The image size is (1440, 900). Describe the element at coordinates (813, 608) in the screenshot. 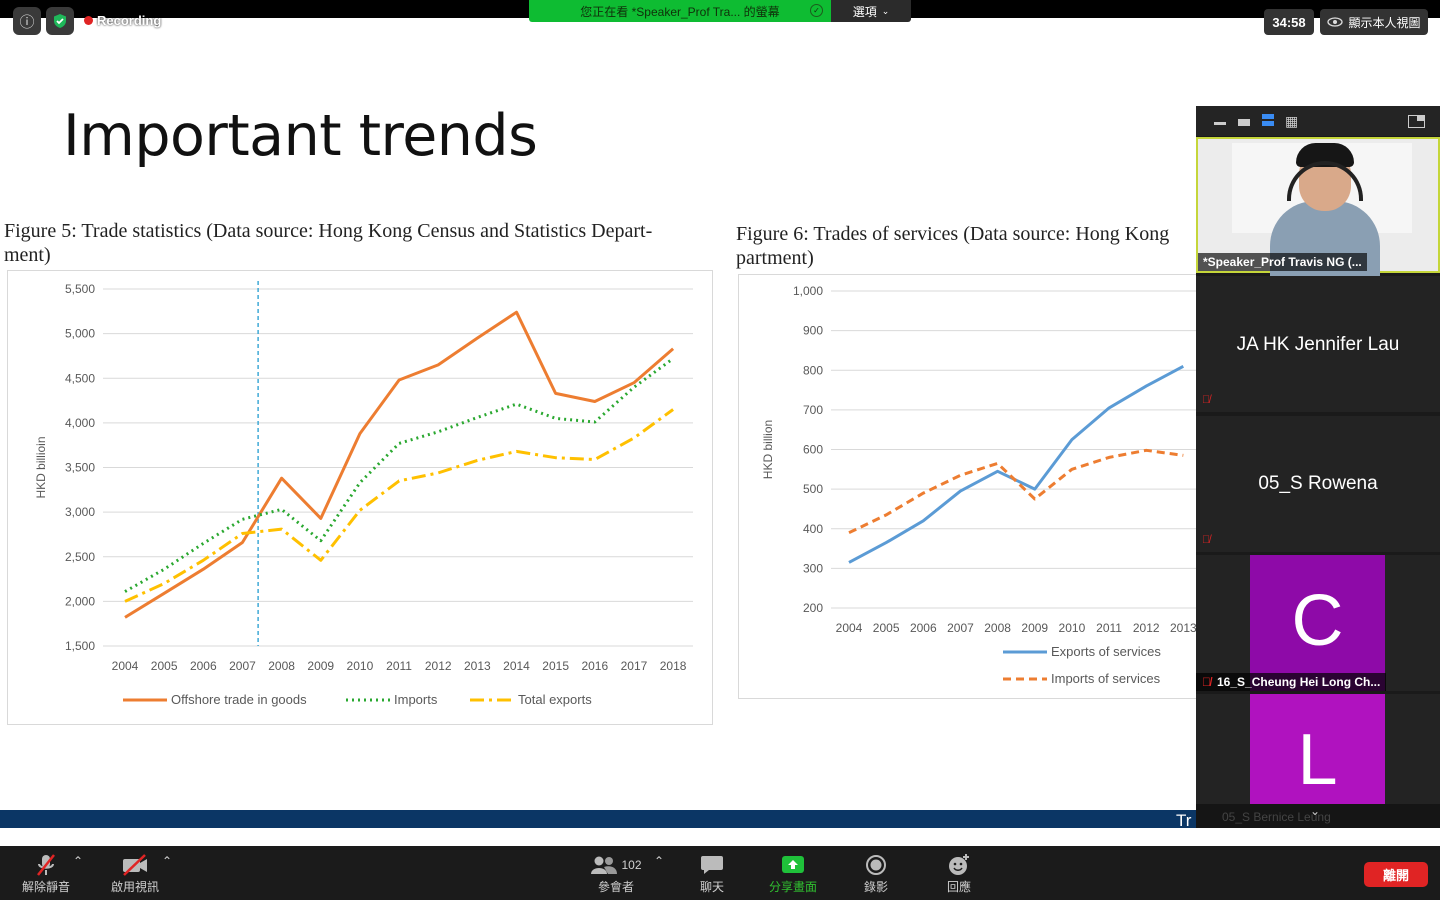

I see `y-tick-label: 200` at that location.